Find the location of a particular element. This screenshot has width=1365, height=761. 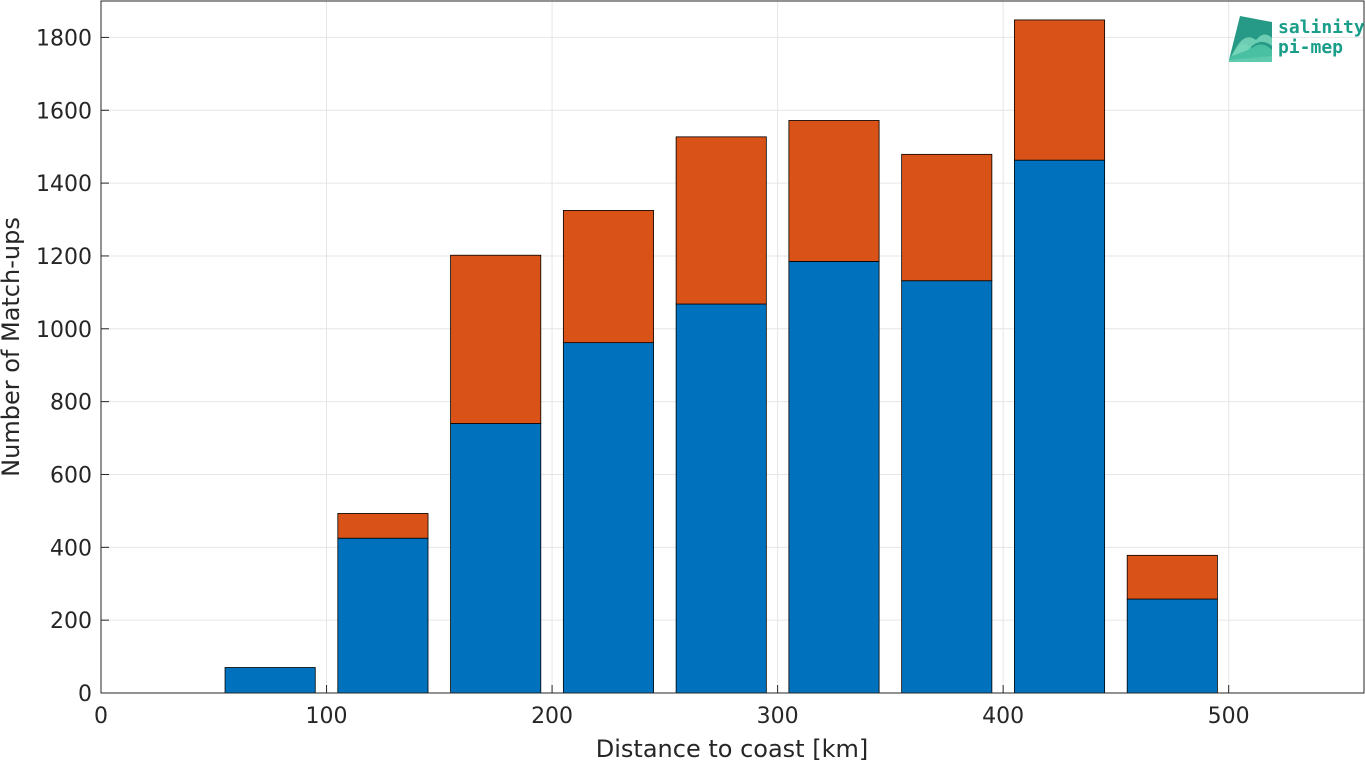

y-tick-label: 400 is located at coordinates (71, 548).